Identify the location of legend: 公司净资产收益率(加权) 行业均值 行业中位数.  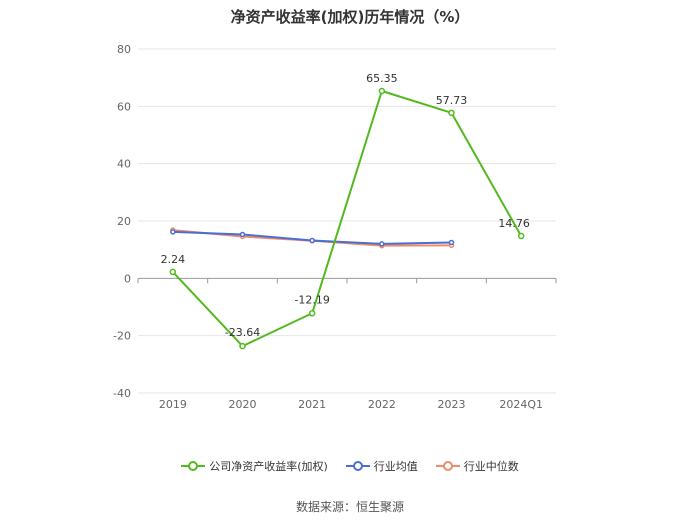
(350, 466).